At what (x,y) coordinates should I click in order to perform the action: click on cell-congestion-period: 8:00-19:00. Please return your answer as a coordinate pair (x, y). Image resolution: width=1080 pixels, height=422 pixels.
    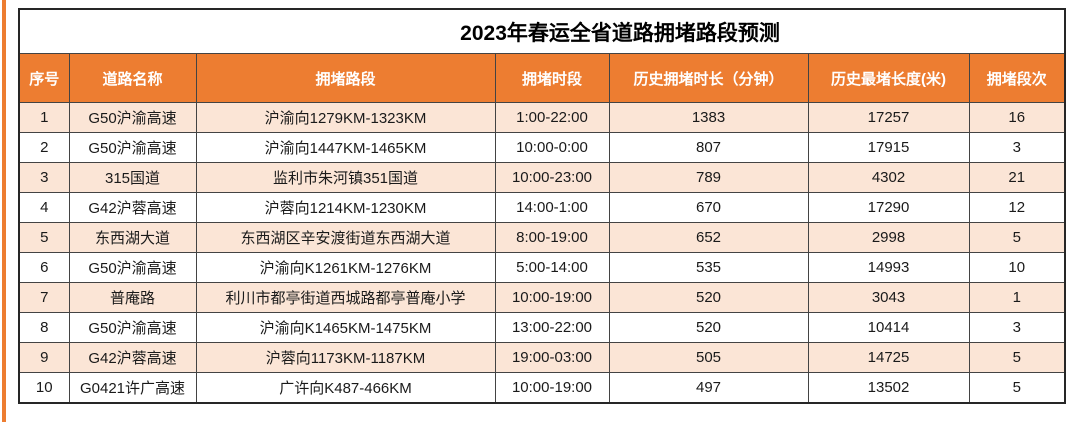
    Looking at the image, I should click on (552, 237).